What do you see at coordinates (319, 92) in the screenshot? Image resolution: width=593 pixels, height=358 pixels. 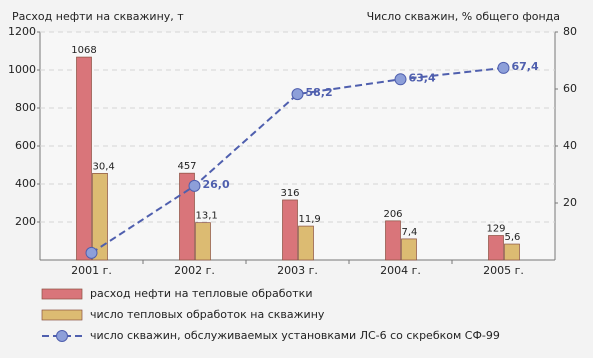 I see `value-label: 58,2` at bounding box center [319, 92].